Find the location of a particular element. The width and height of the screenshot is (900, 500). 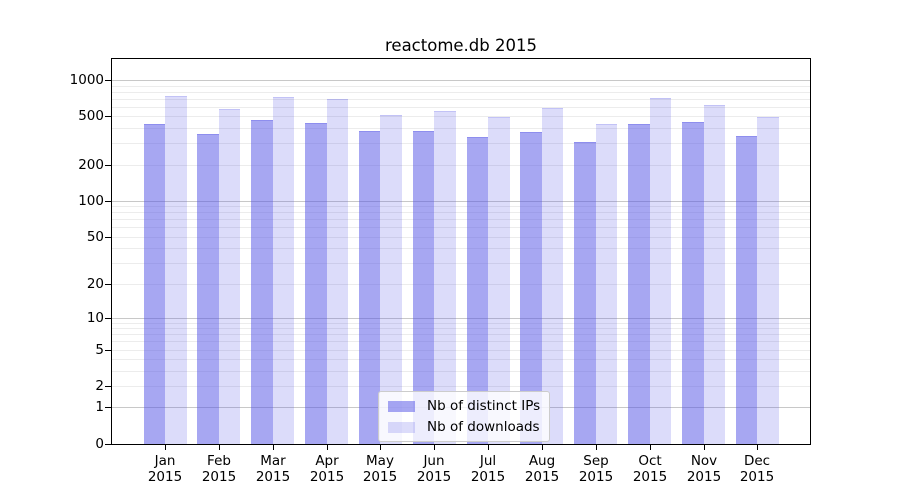

y-tick-label: 200 is located at coordinates (91, 165).